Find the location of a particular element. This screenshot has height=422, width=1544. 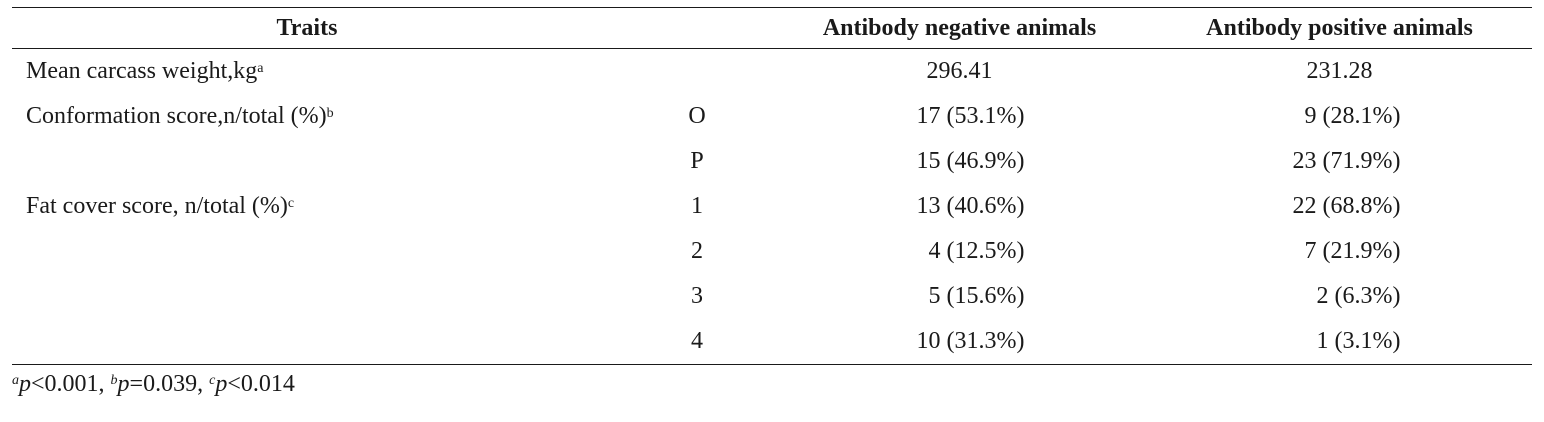

positive-cell: 9 (28.1%) is located at coordinates (1339, 116).